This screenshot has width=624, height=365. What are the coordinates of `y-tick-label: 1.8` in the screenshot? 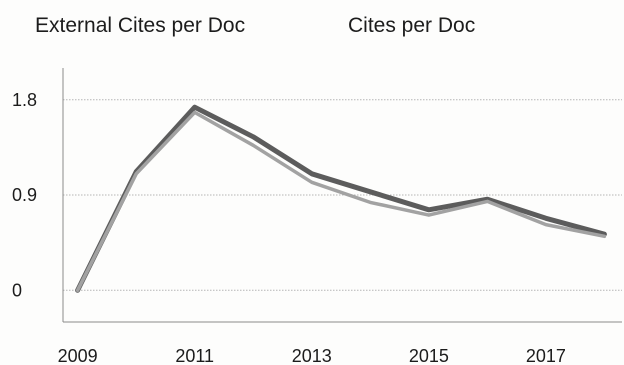 It's located at (24, 100).